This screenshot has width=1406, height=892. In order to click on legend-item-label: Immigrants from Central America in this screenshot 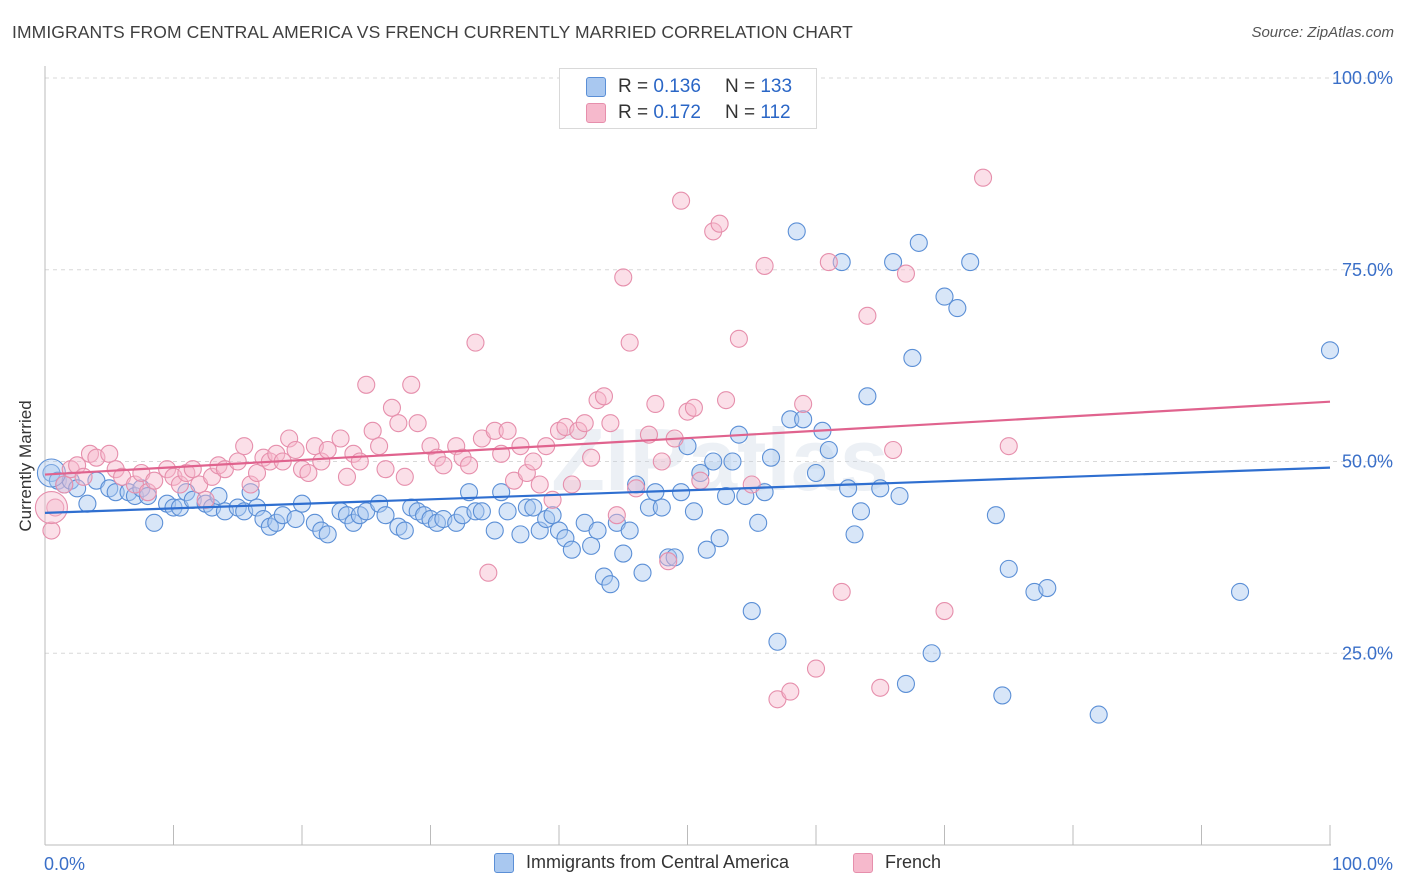, I will do `click(658, 862)`.